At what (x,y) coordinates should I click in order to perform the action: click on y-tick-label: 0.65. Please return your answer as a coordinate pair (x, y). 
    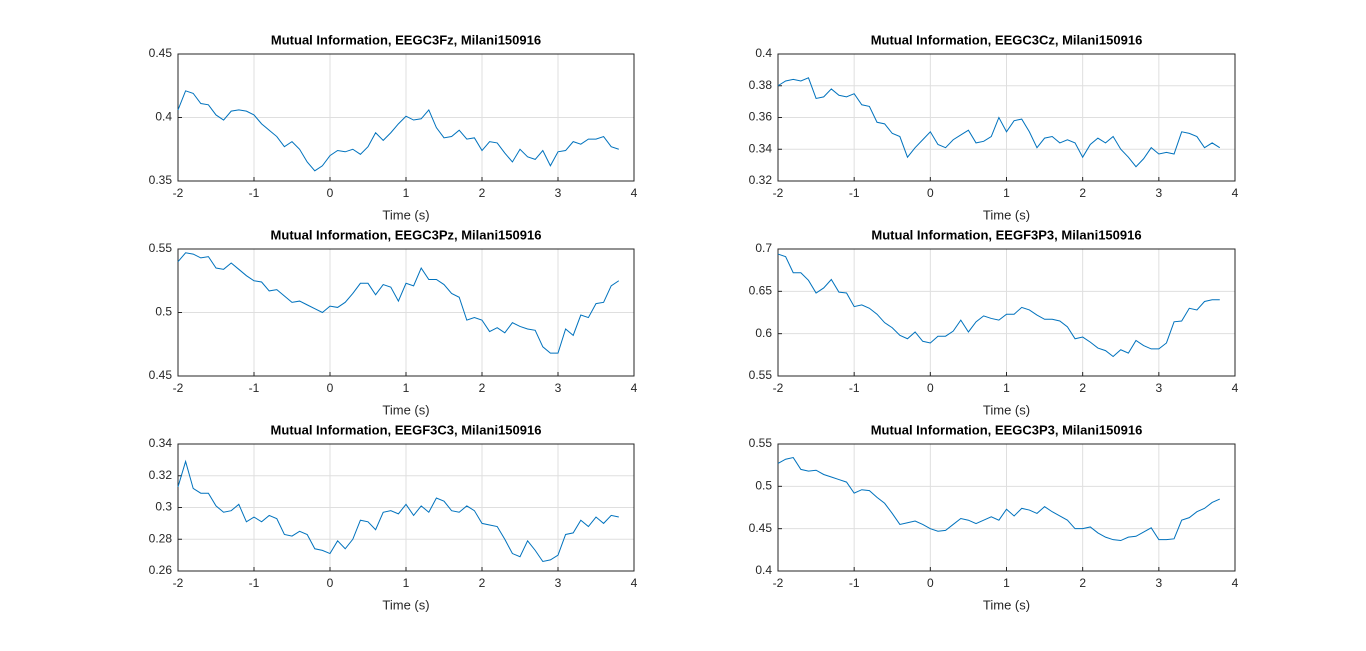
    Looking at the image, I should click on (761, 291).